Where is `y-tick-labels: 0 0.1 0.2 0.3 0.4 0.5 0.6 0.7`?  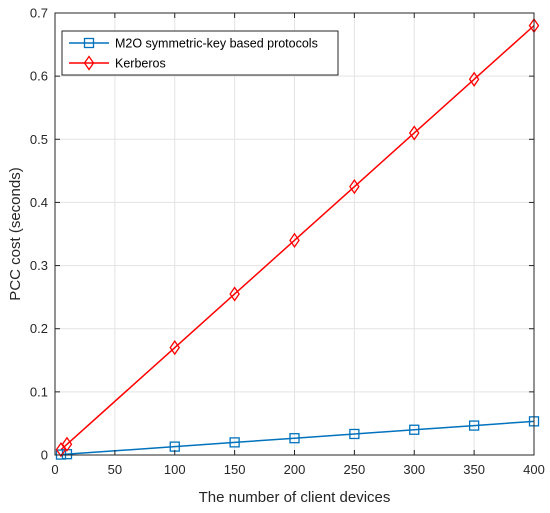
y-tick-labels: 0 0.1 0.2 0.3 0.4 0.5 0.6 0.7 is located at coordinates (39, 234).